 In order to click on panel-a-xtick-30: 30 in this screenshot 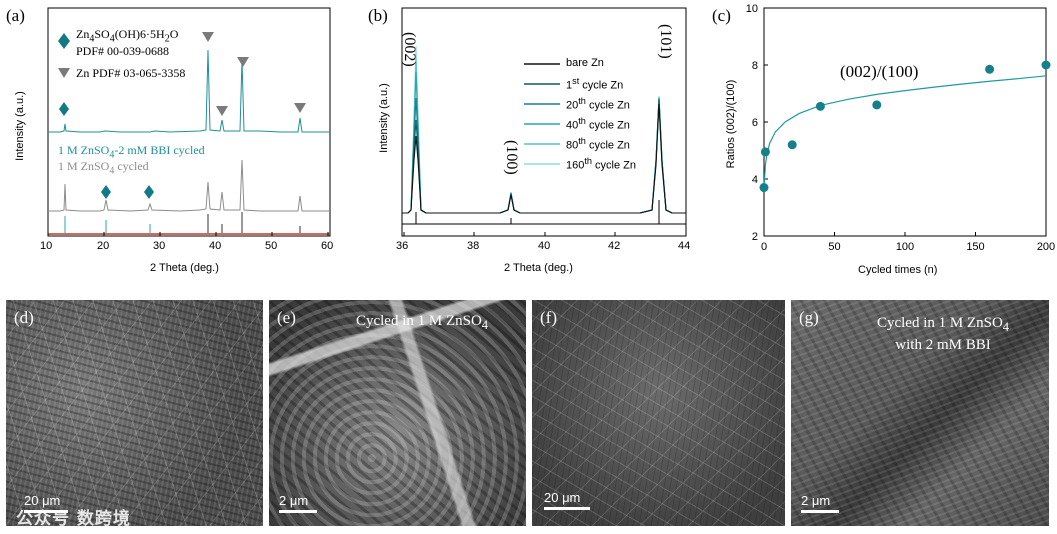, I will do `click(159, 246)`.